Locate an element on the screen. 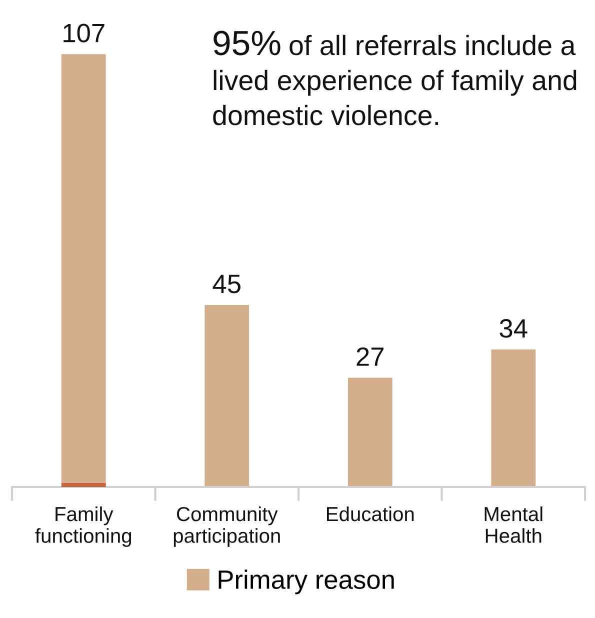 Image resolution: width=595 pixels, height=618 pixels. x-tick-label: Education is located at coordinates (370, 514).